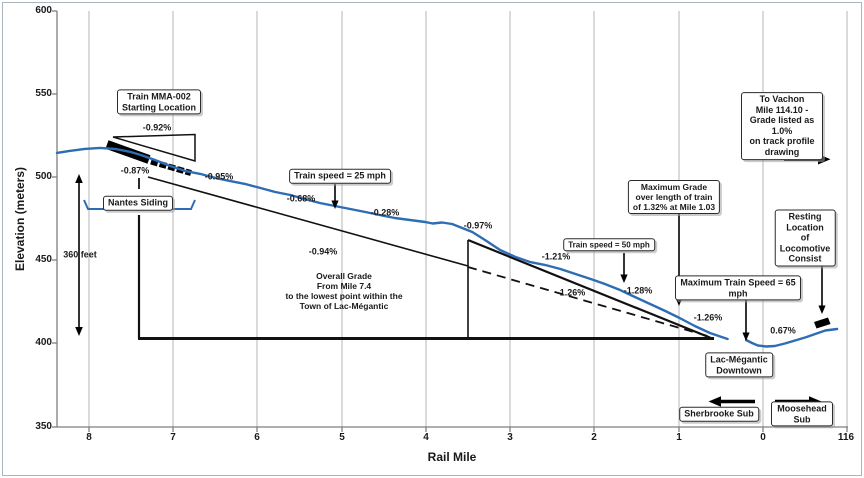  What do you see at coordinates (340, 176) in the screenshot?
I see `speed25-box: Train speed = 25 mph` at bounding box center [340, 176].